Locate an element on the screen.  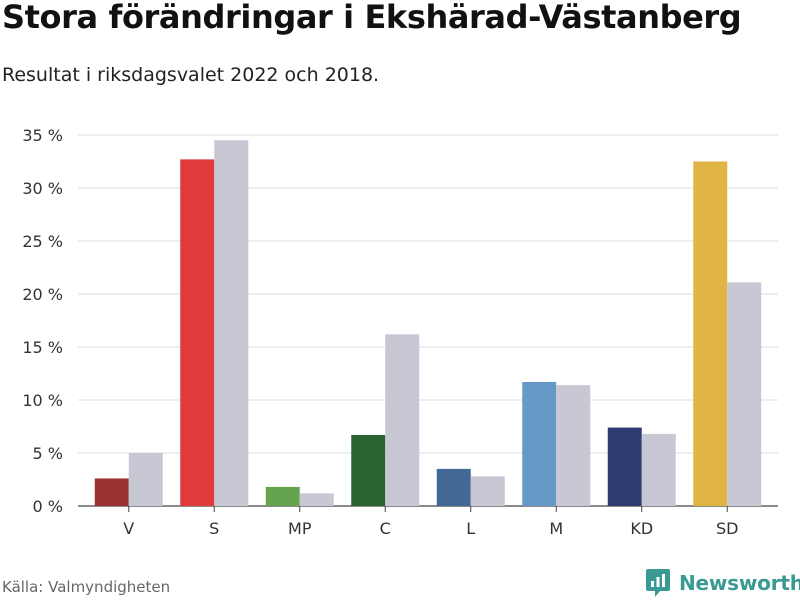
x-tick-label-m: M is located at coordinates (556, 528).